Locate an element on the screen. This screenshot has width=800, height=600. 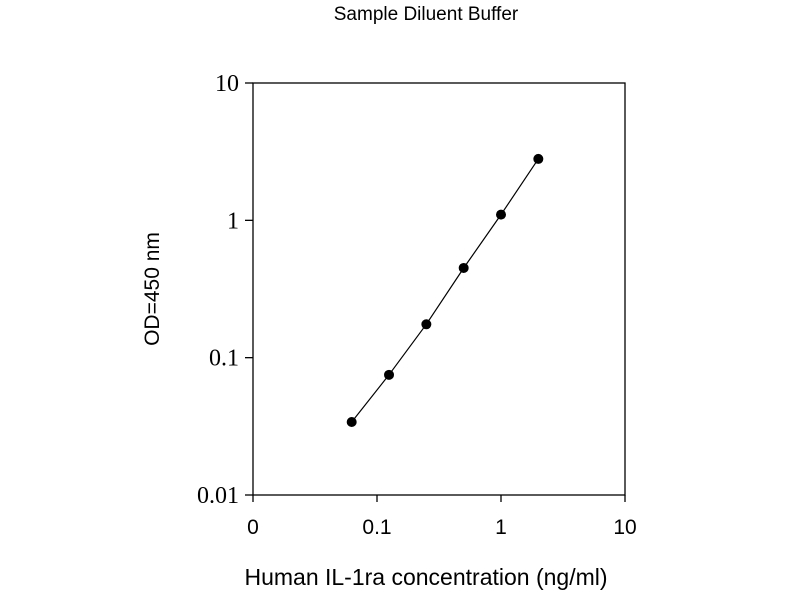
data-series is located at coordinates (445, 290).